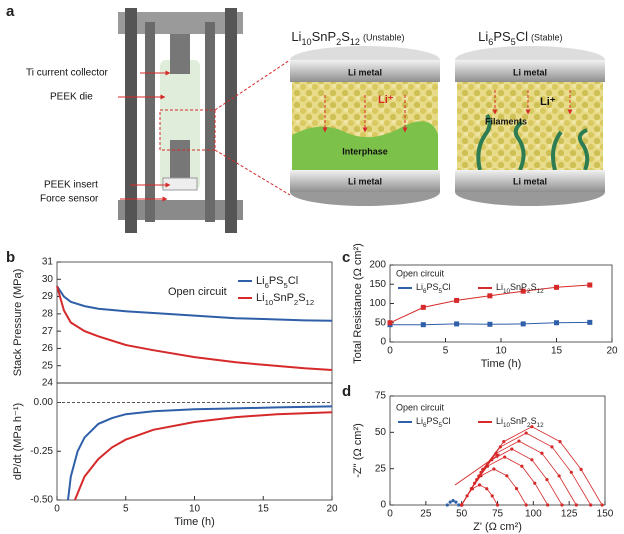 The image size is (624, 534). Describe the element at coordinates (48, 296) in the screenshot. I see `y-tick-label: 29` at that location.